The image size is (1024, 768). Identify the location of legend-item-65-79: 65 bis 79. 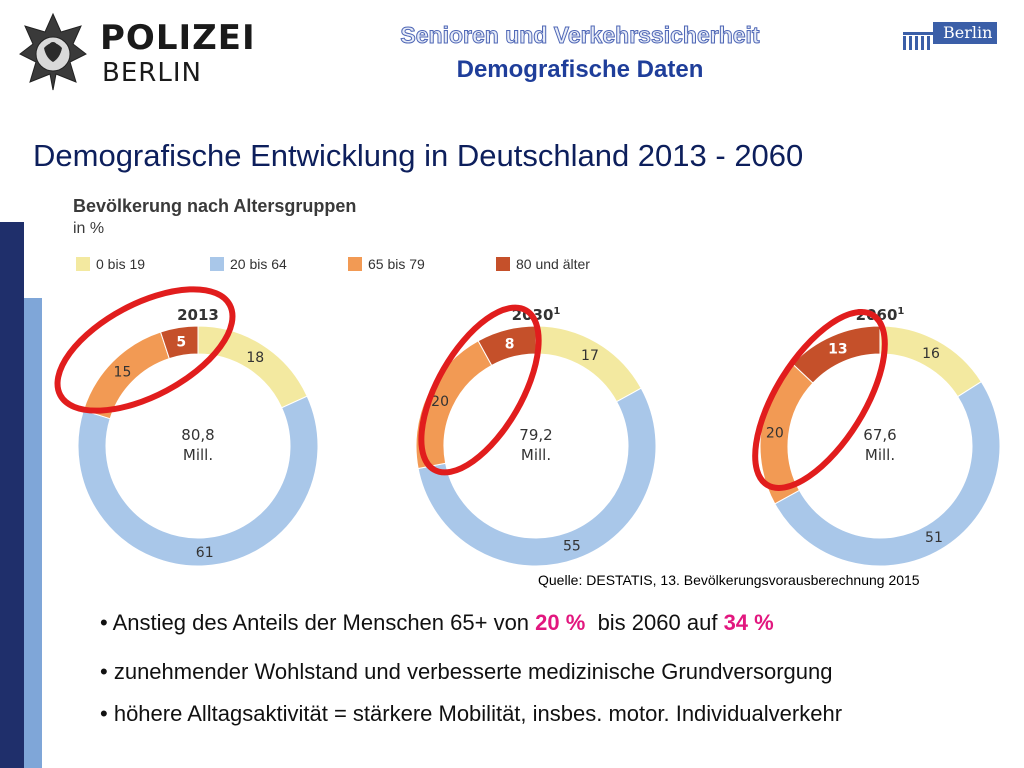
(386, 264).